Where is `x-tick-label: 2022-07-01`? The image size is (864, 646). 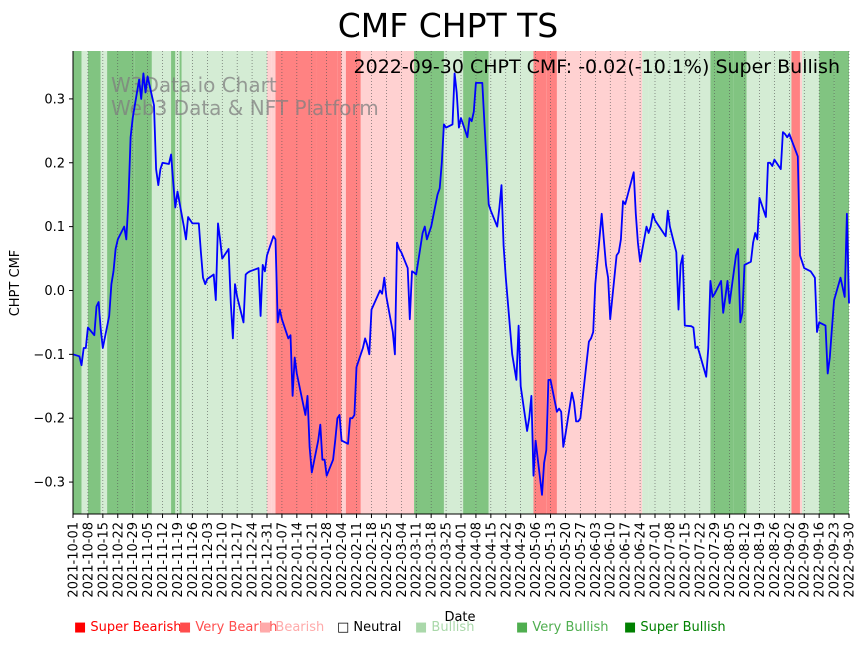 x-tick-label: 2022-07-01 is located at coordinates (656, 560).